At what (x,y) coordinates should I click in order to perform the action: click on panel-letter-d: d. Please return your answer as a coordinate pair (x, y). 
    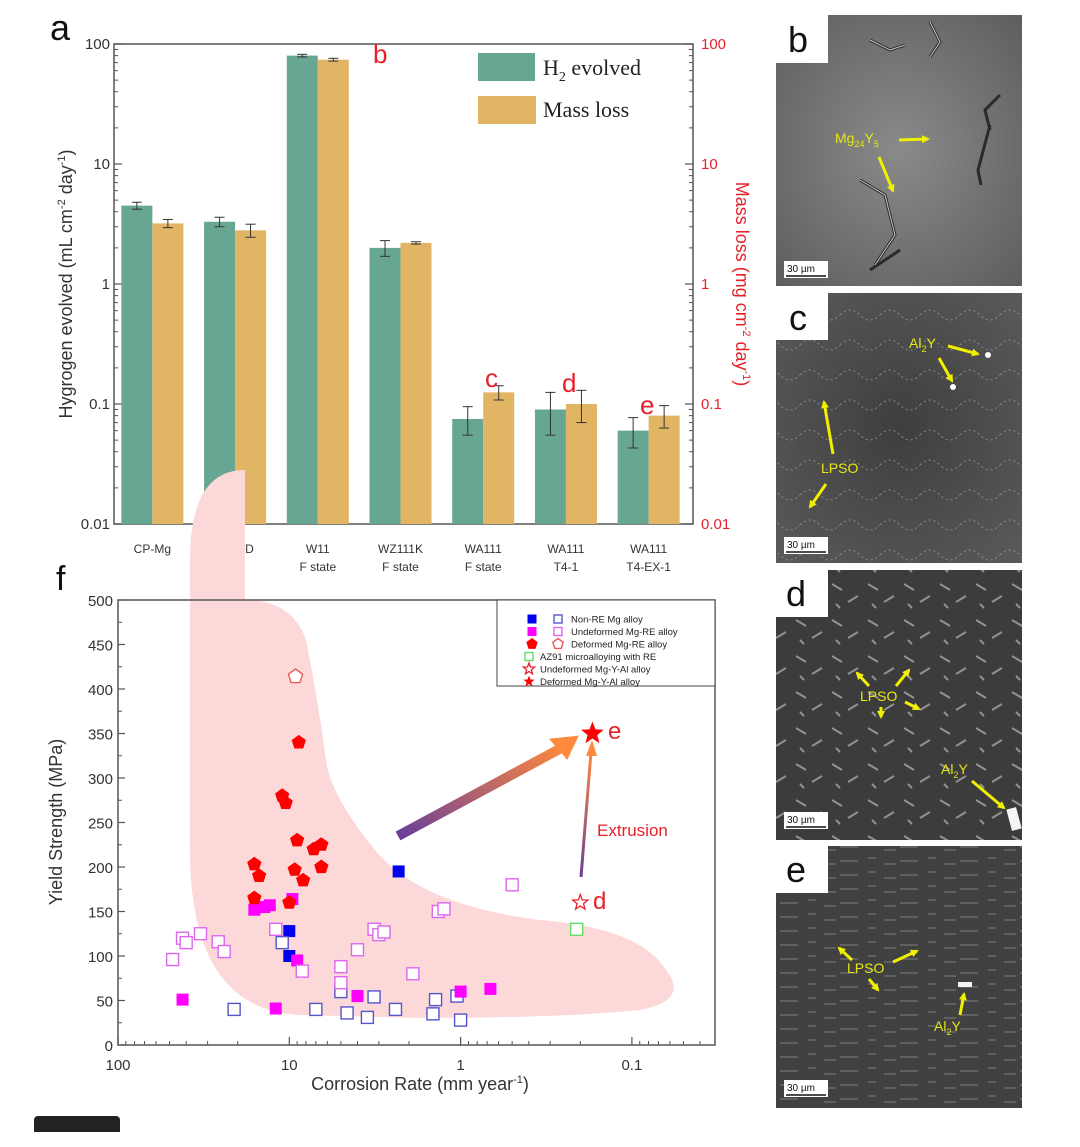
    Looking at the image, I should click on (796, 593).